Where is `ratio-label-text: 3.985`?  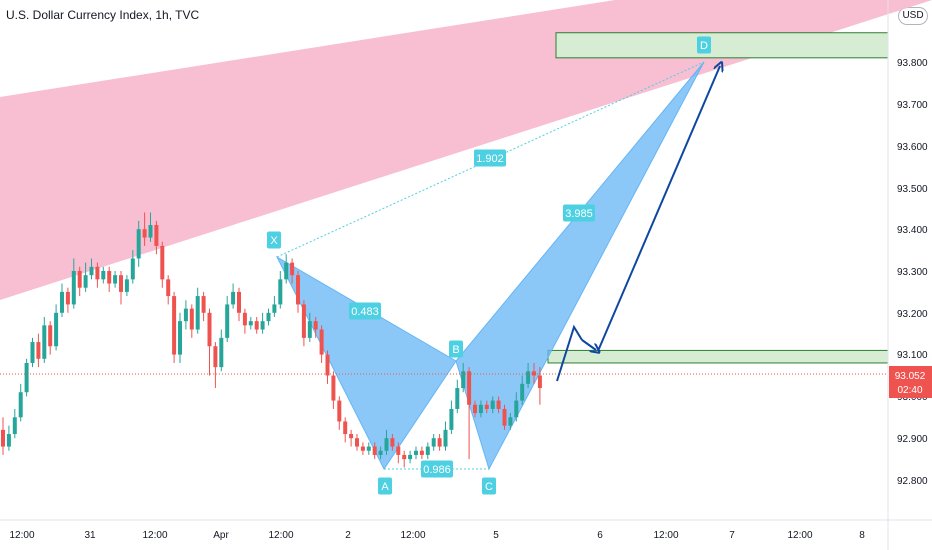
ratio-label-text: 3.985 is located at coordinates (579, 214).